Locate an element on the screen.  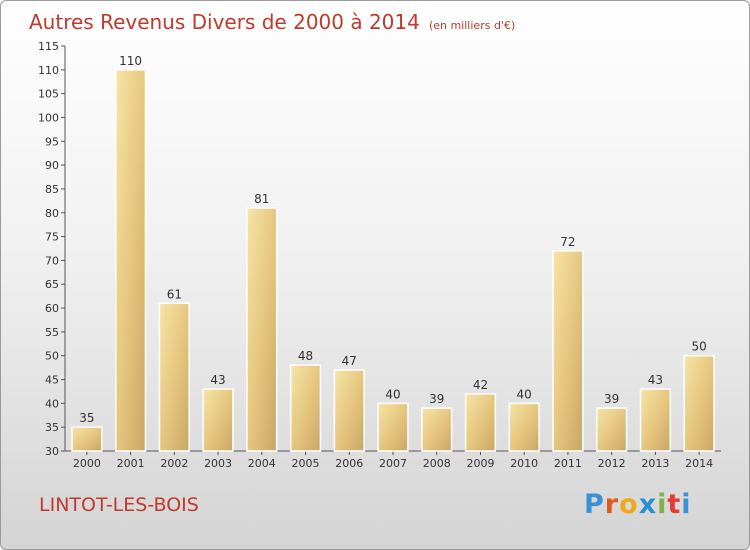
bar-2009 is located at coordinates (480, 422).